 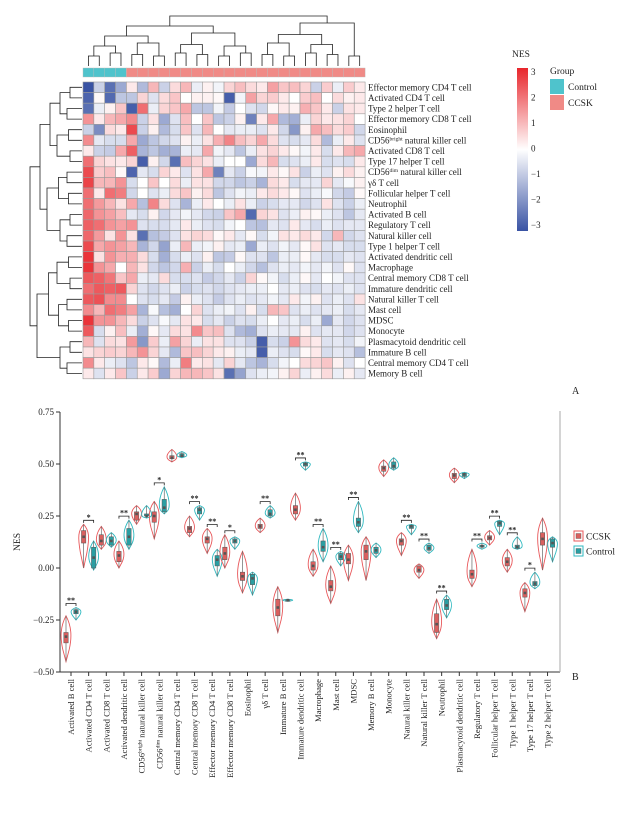 What do you see at coordinates (459, 725) in the screenshot?
I see `x-tick-label: Plasmacytoid dendritic cell` at bounding box center [459, 725].